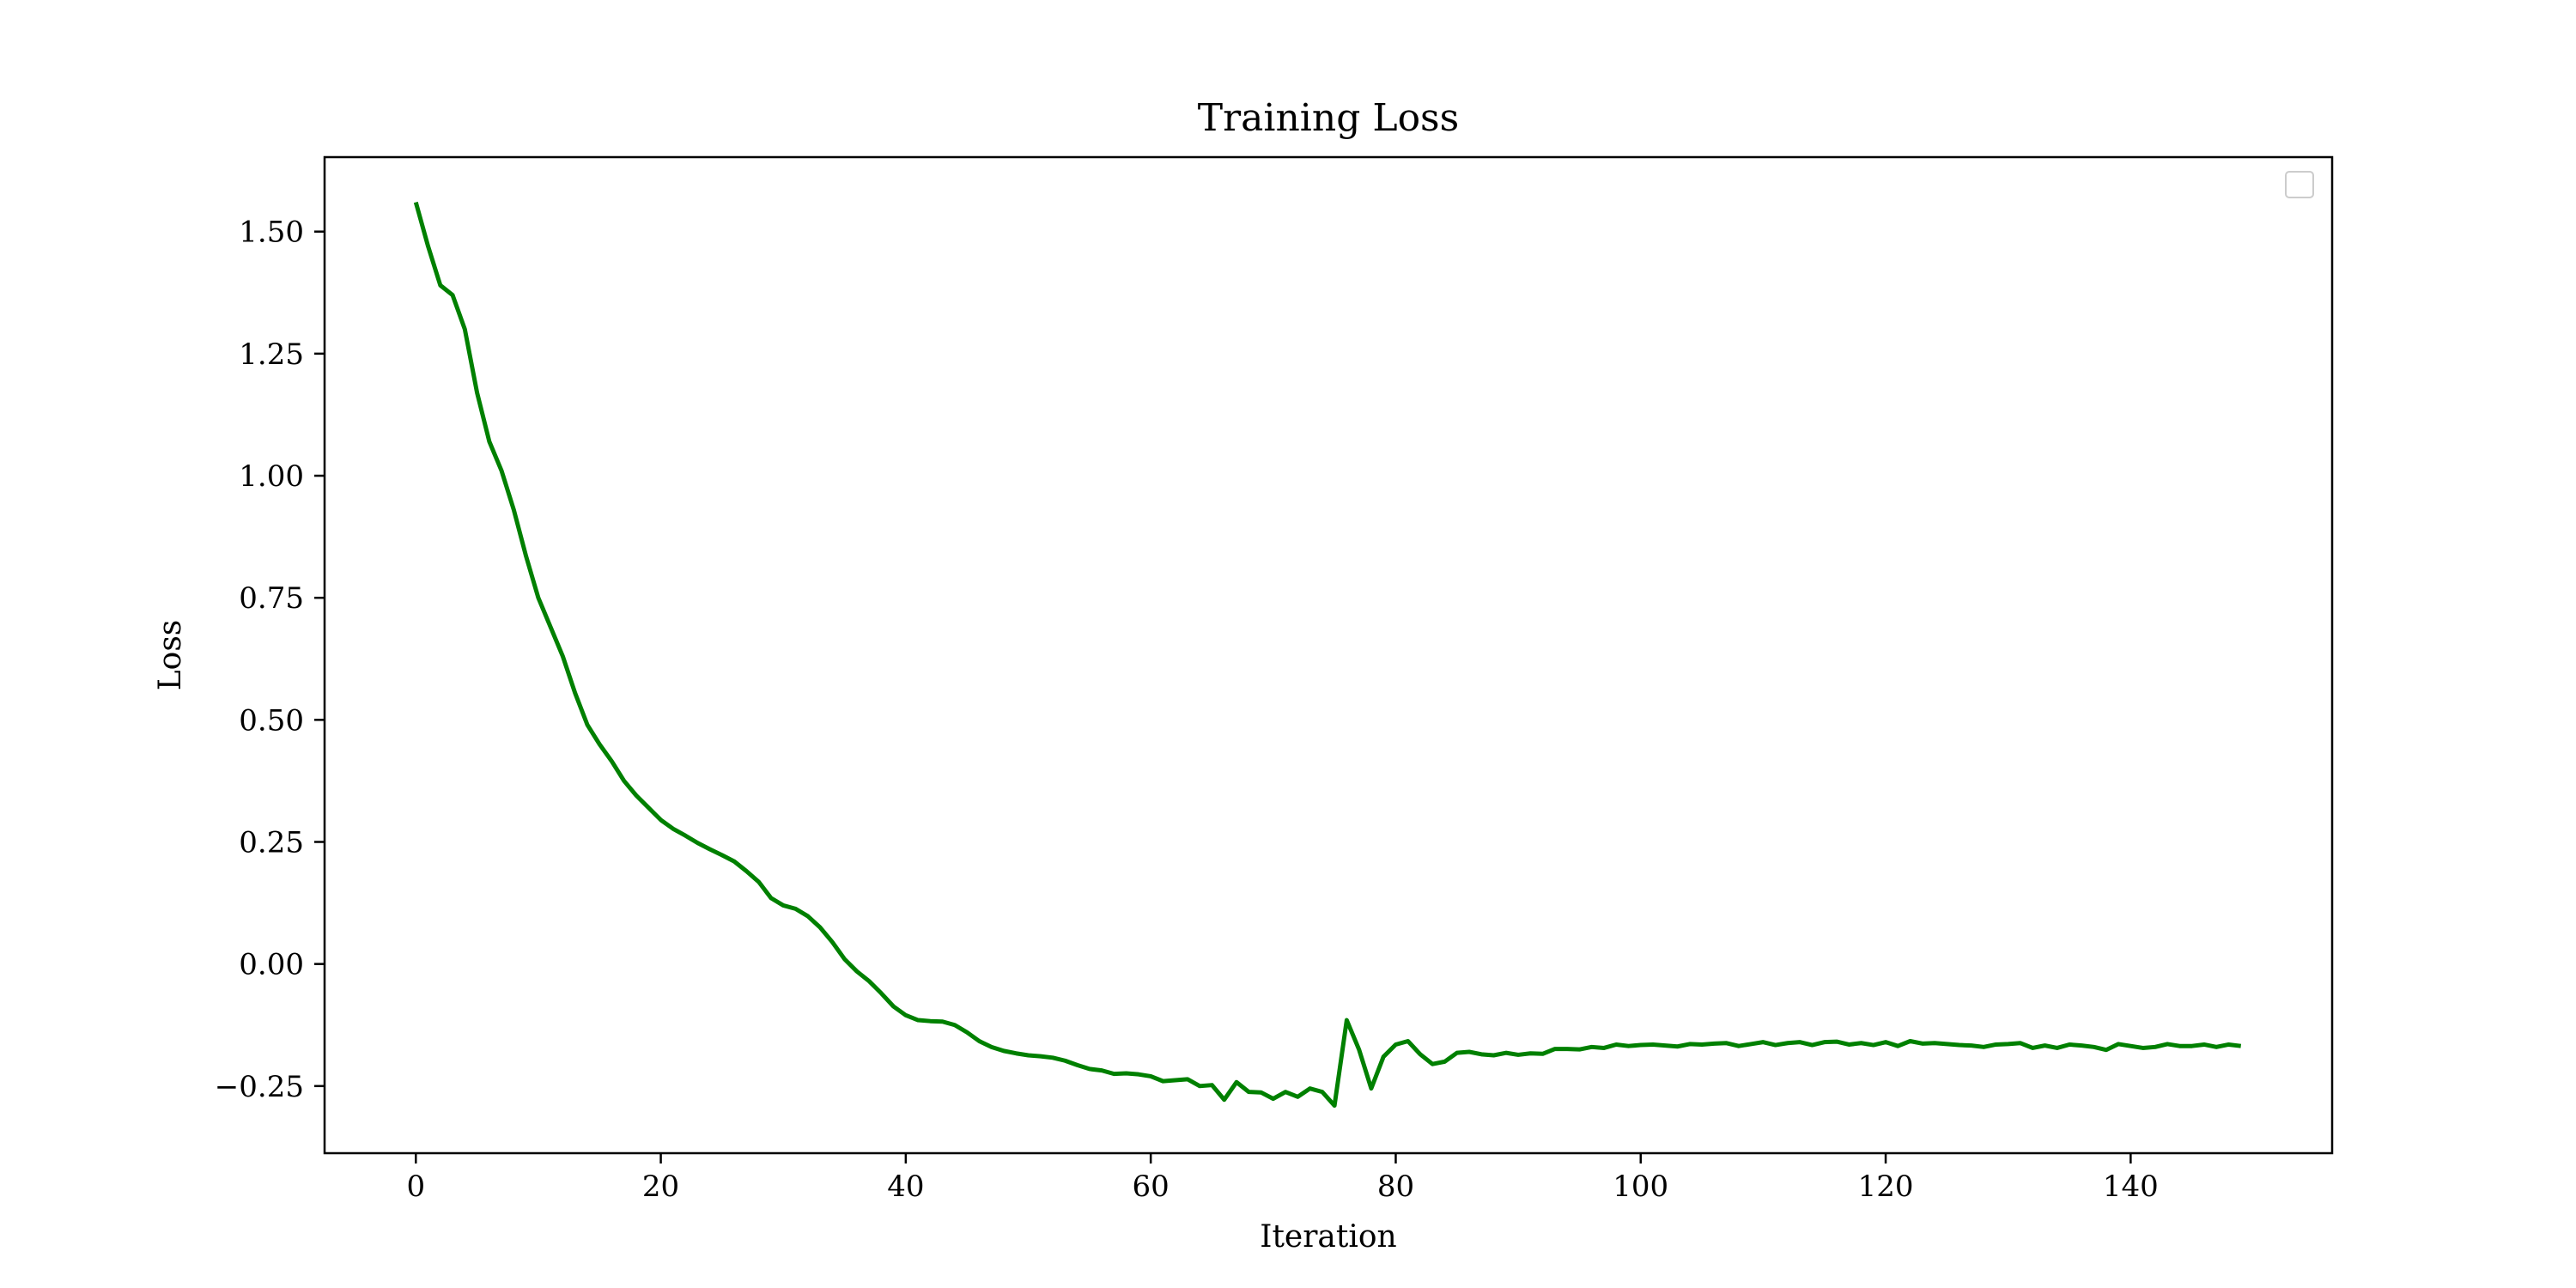 This screenshot has height=1288, width=2576. I want to click on chart-title: Training Loss, so click(1328, 118).